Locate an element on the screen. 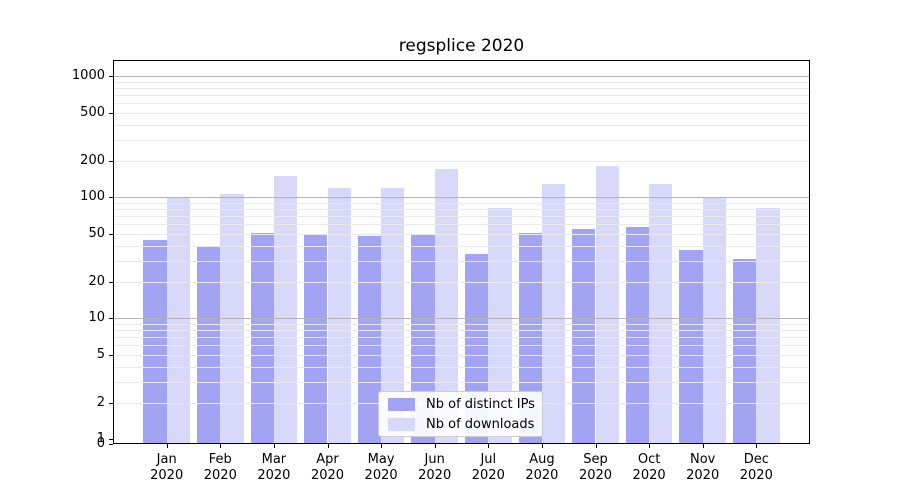  x-tick-label: Aug 2020 is located at coordinates (542, 468).